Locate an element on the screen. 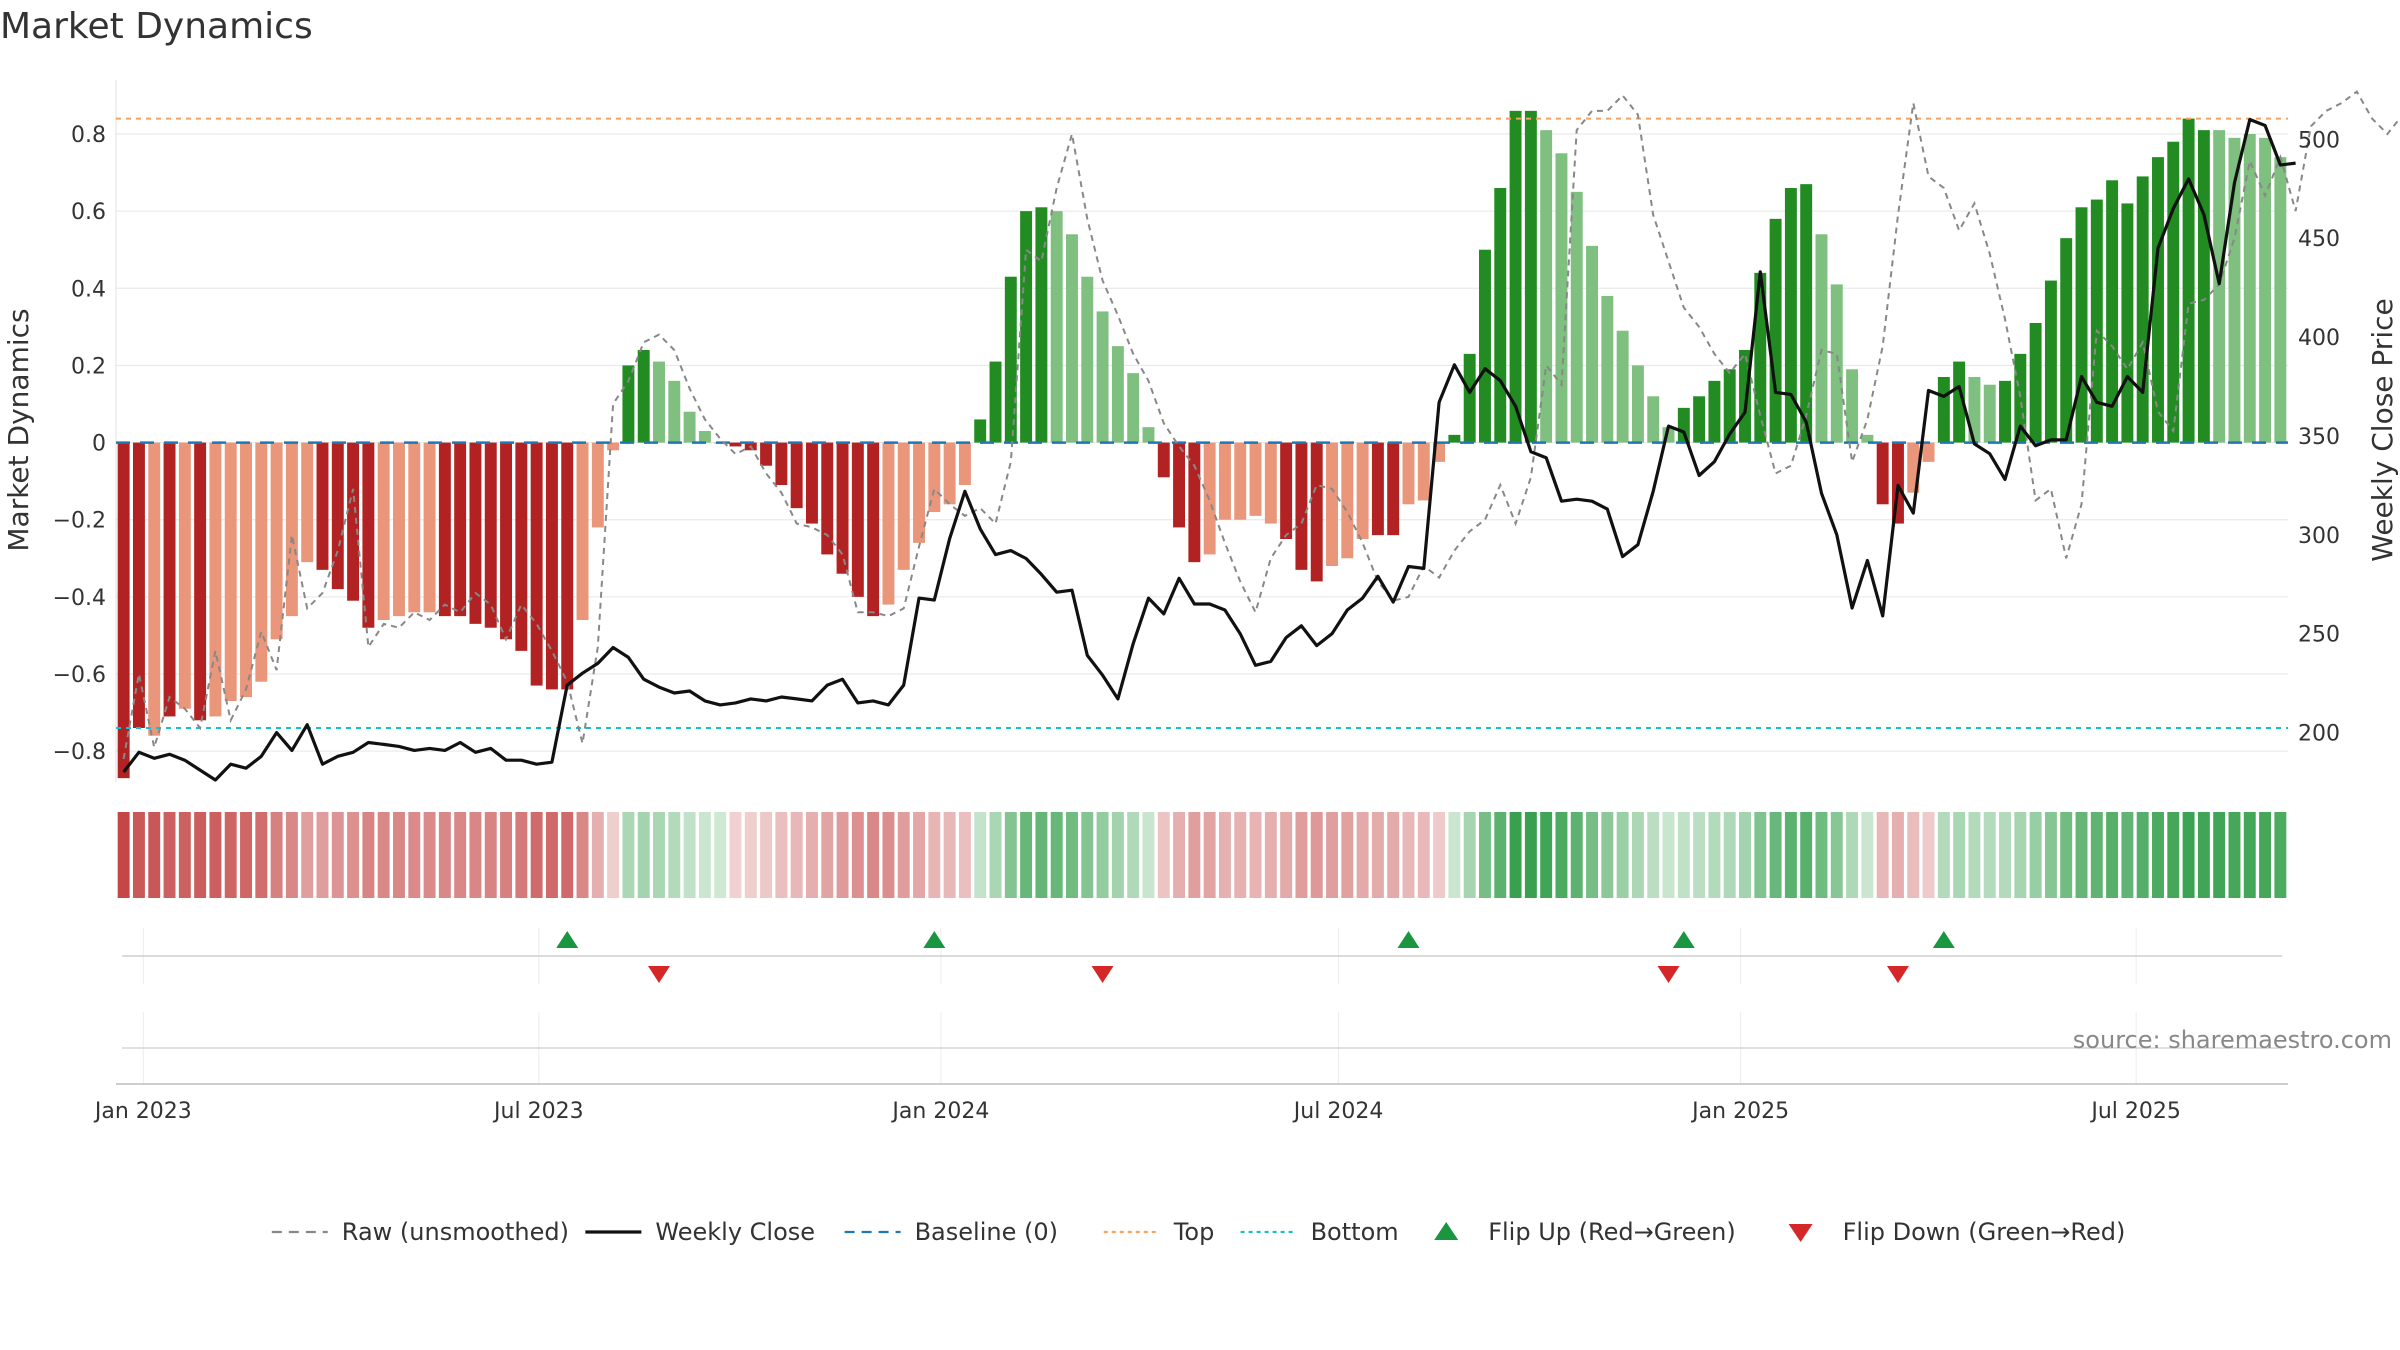 Image resolution: width=2400 pixels, height=1350 pixels. chart-title: Market Dynamics is located at coordinates (156, 26).